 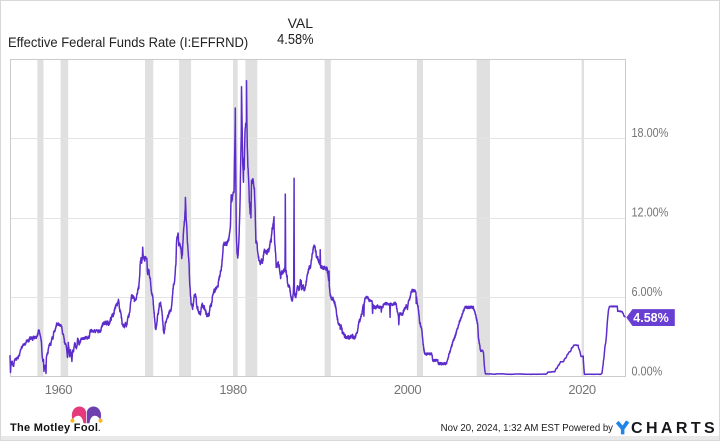 I want to click on svg-text: 12.00%, so click(x=650, y=213).